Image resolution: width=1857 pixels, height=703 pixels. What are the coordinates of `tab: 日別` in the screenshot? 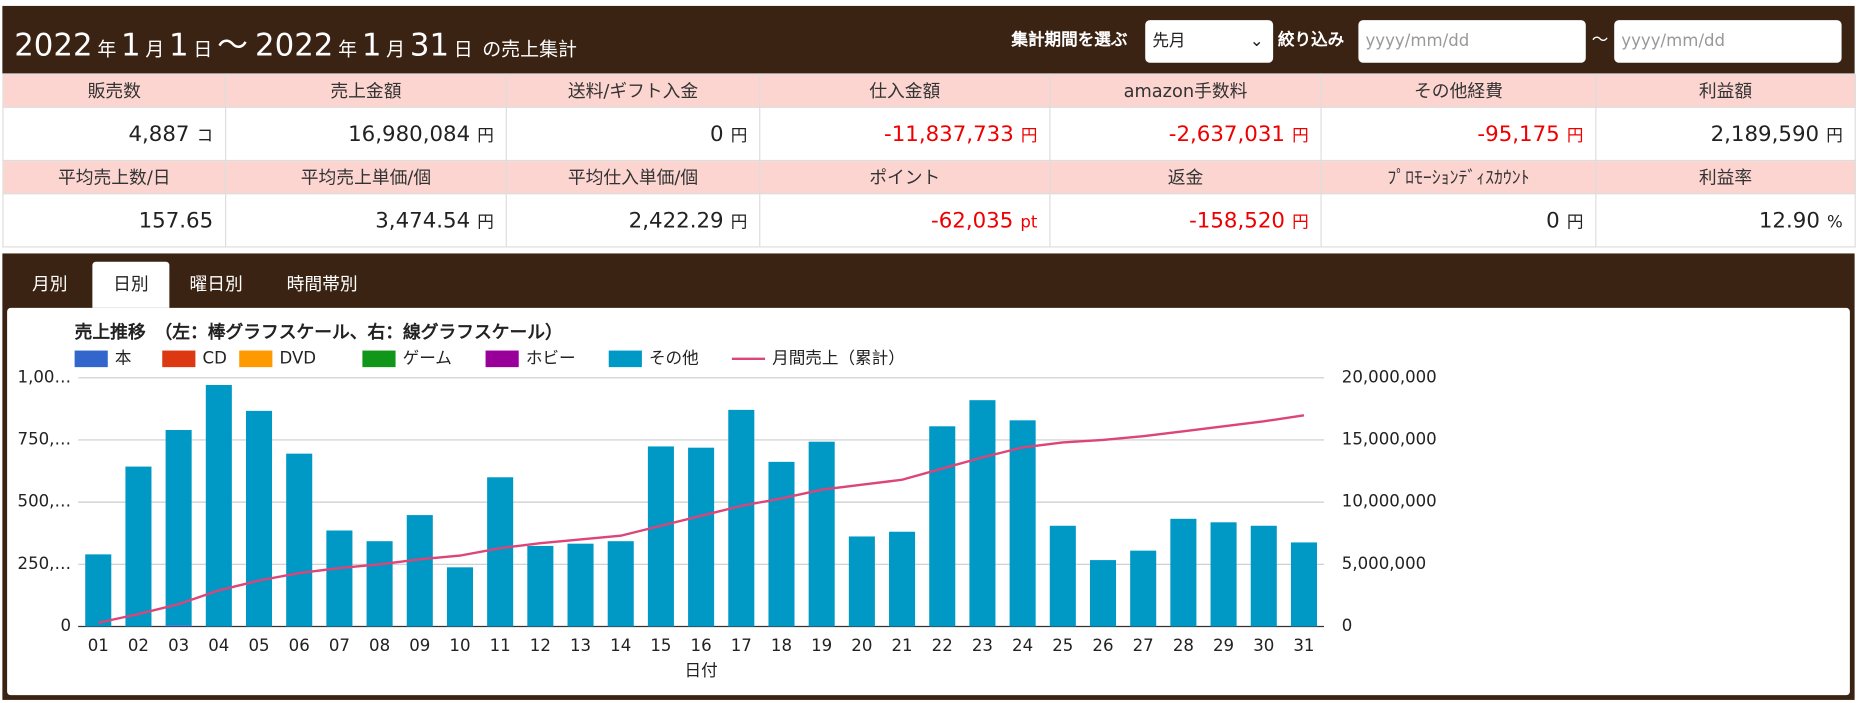 It's located at (131, 284).